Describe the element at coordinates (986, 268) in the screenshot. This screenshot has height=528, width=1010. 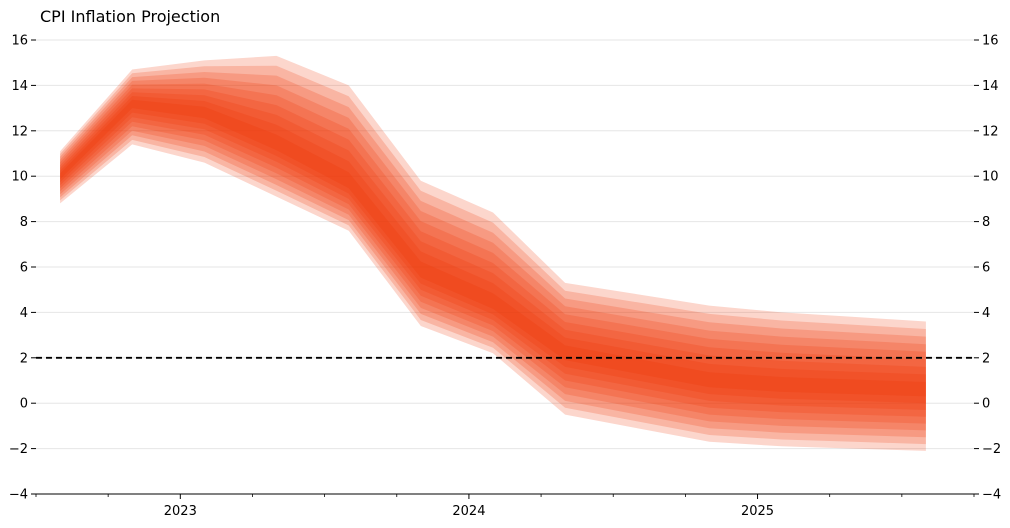
I see `y-tick-label-right: 6` at that location.